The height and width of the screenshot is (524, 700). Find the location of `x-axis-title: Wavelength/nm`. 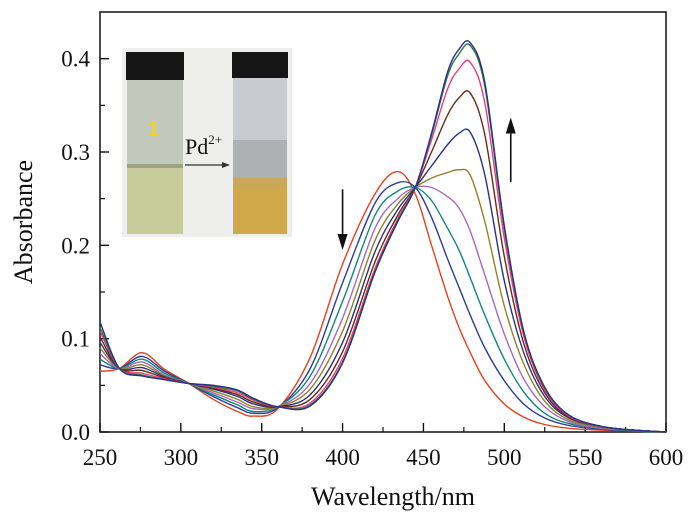

x-axis-title: Wavelength/nm is located at coordinates (393, 496).